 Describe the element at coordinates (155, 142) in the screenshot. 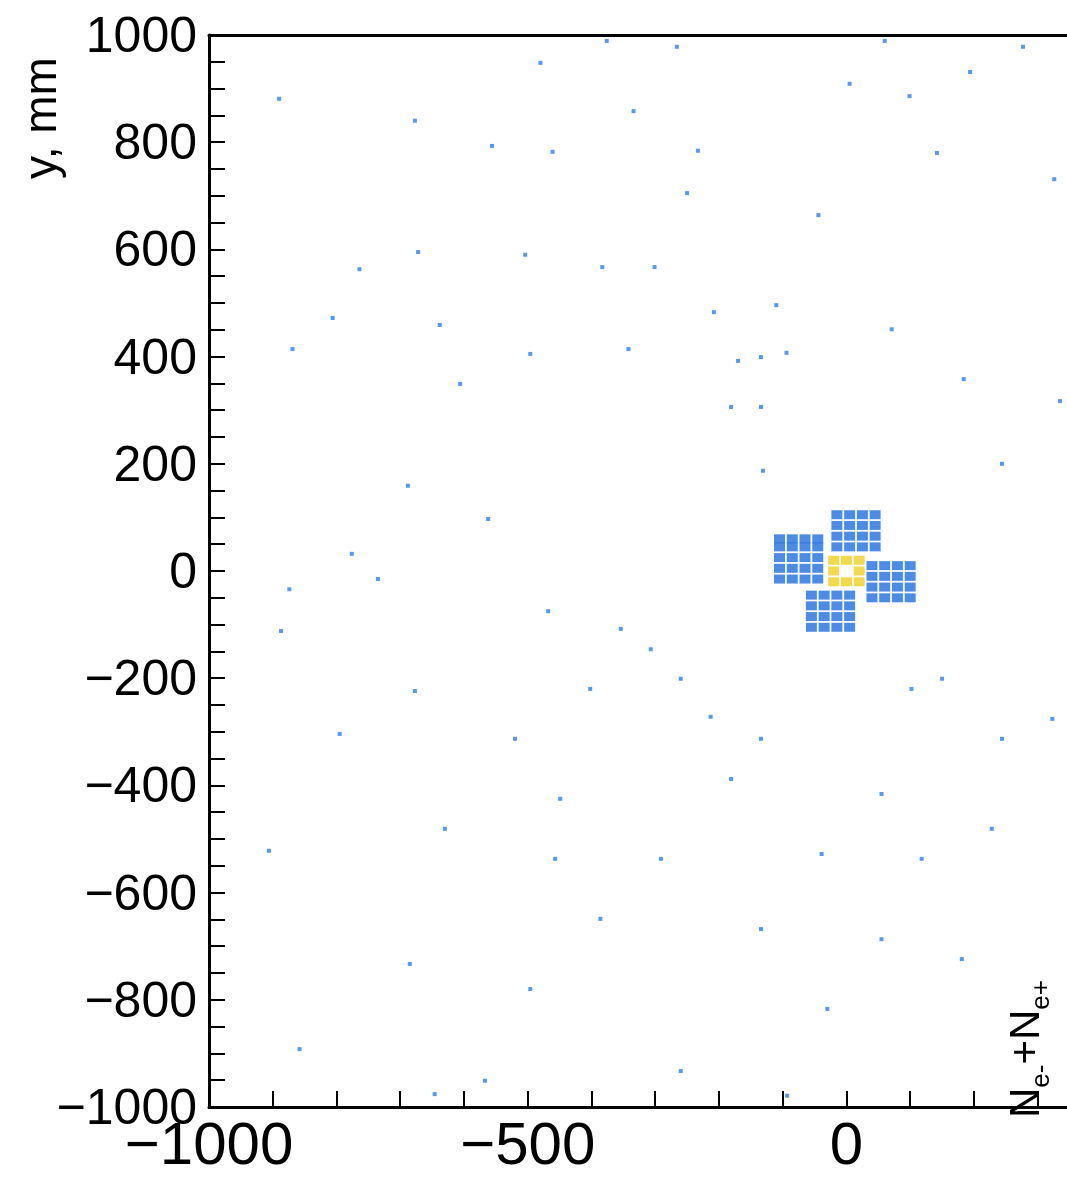

I see `y-tick-label: 800` at that location.